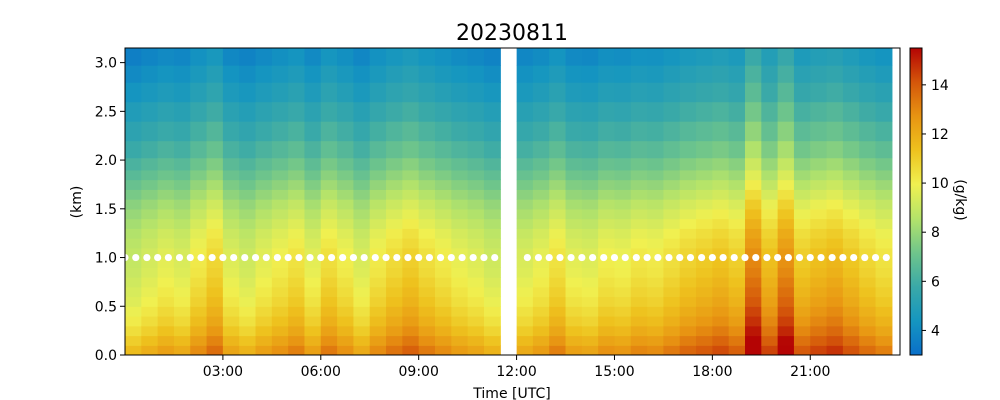 The width and height of the screenshot is (1000, 400). Describe the element at coordinates (935, 282) in the screenshot. I see `colorbar-tick-label: 6` at that location.